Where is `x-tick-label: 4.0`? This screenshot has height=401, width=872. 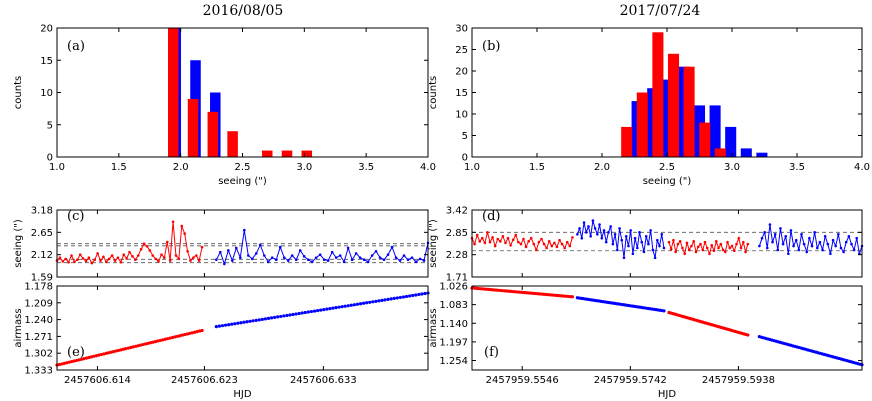 x-tick-label: 4.0 is located at coordinates (428, 167).